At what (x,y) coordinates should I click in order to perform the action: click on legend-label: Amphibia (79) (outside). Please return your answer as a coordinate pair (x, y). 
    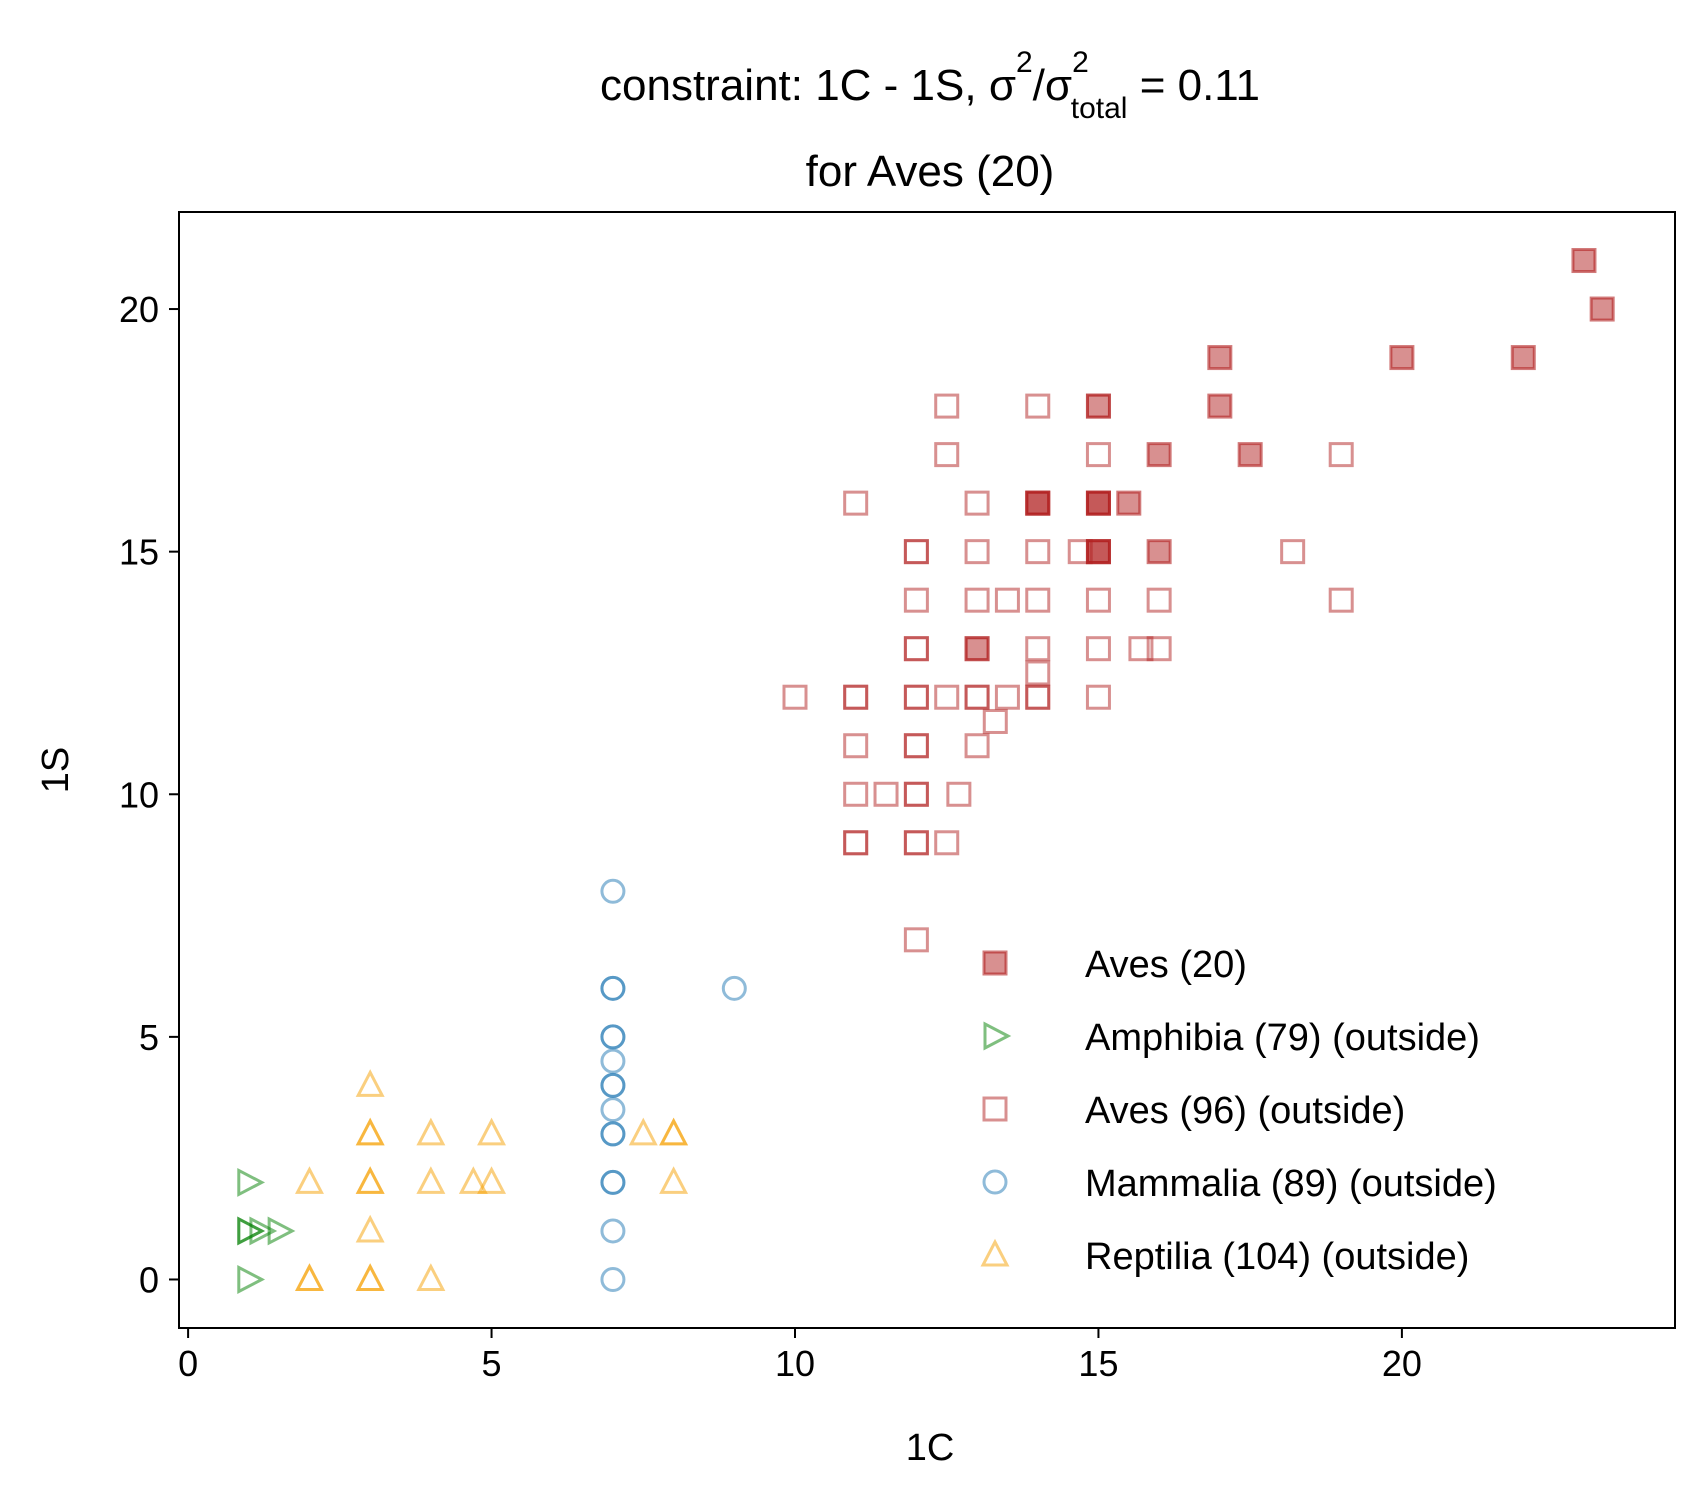
    Looking at the image, I should click on (1282, 1038).